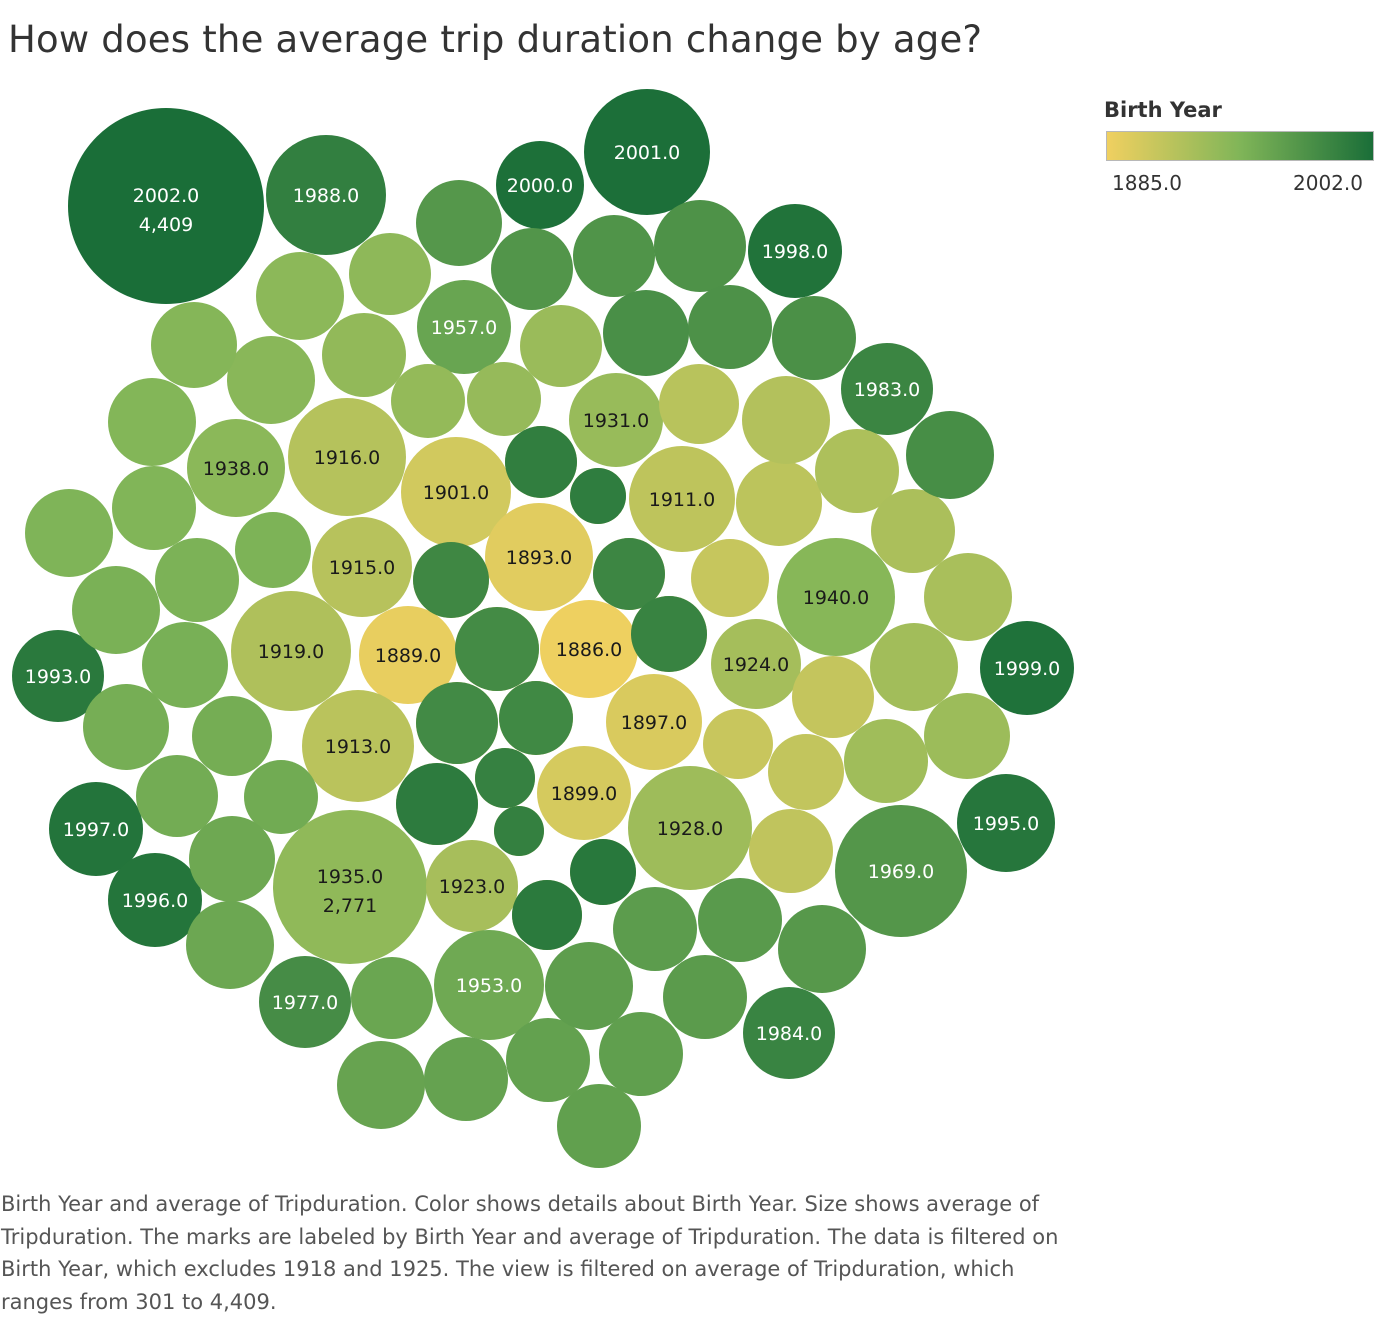 The height and width of the screenshot is (1322, 1384). What do you see at coordinates (616, 420) in the screenshot?
I see `bubble: 1931.0` at bounding box center [616, 420].